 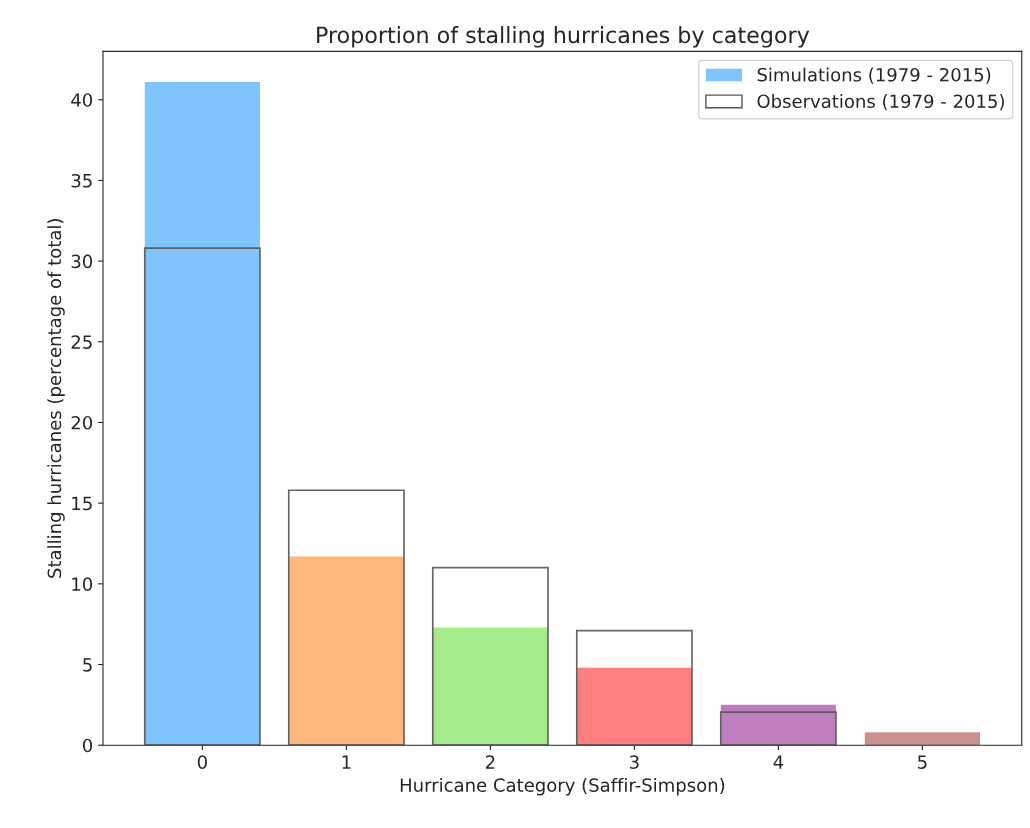 I want to click on y-tick-label: 20, so click(x=82, y=422).